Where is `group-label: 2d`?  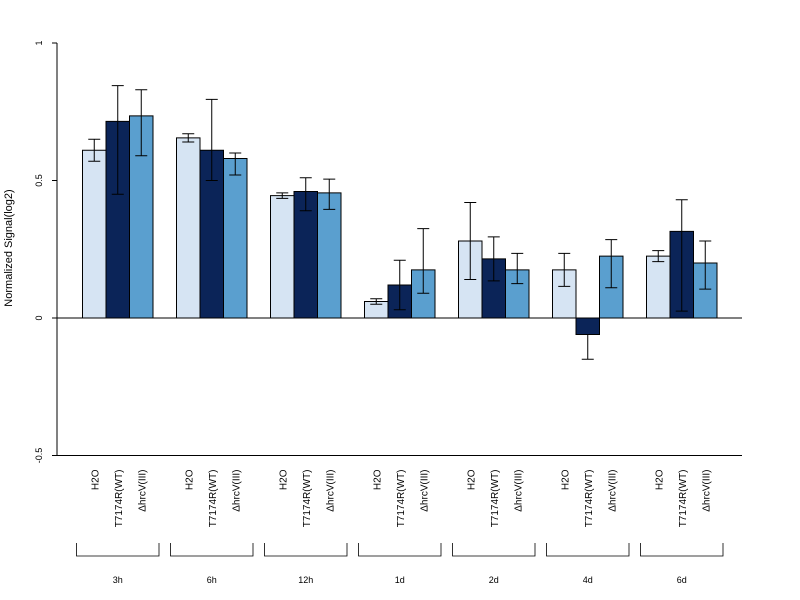
group-label: 2d is located at coordinates (494, 580).